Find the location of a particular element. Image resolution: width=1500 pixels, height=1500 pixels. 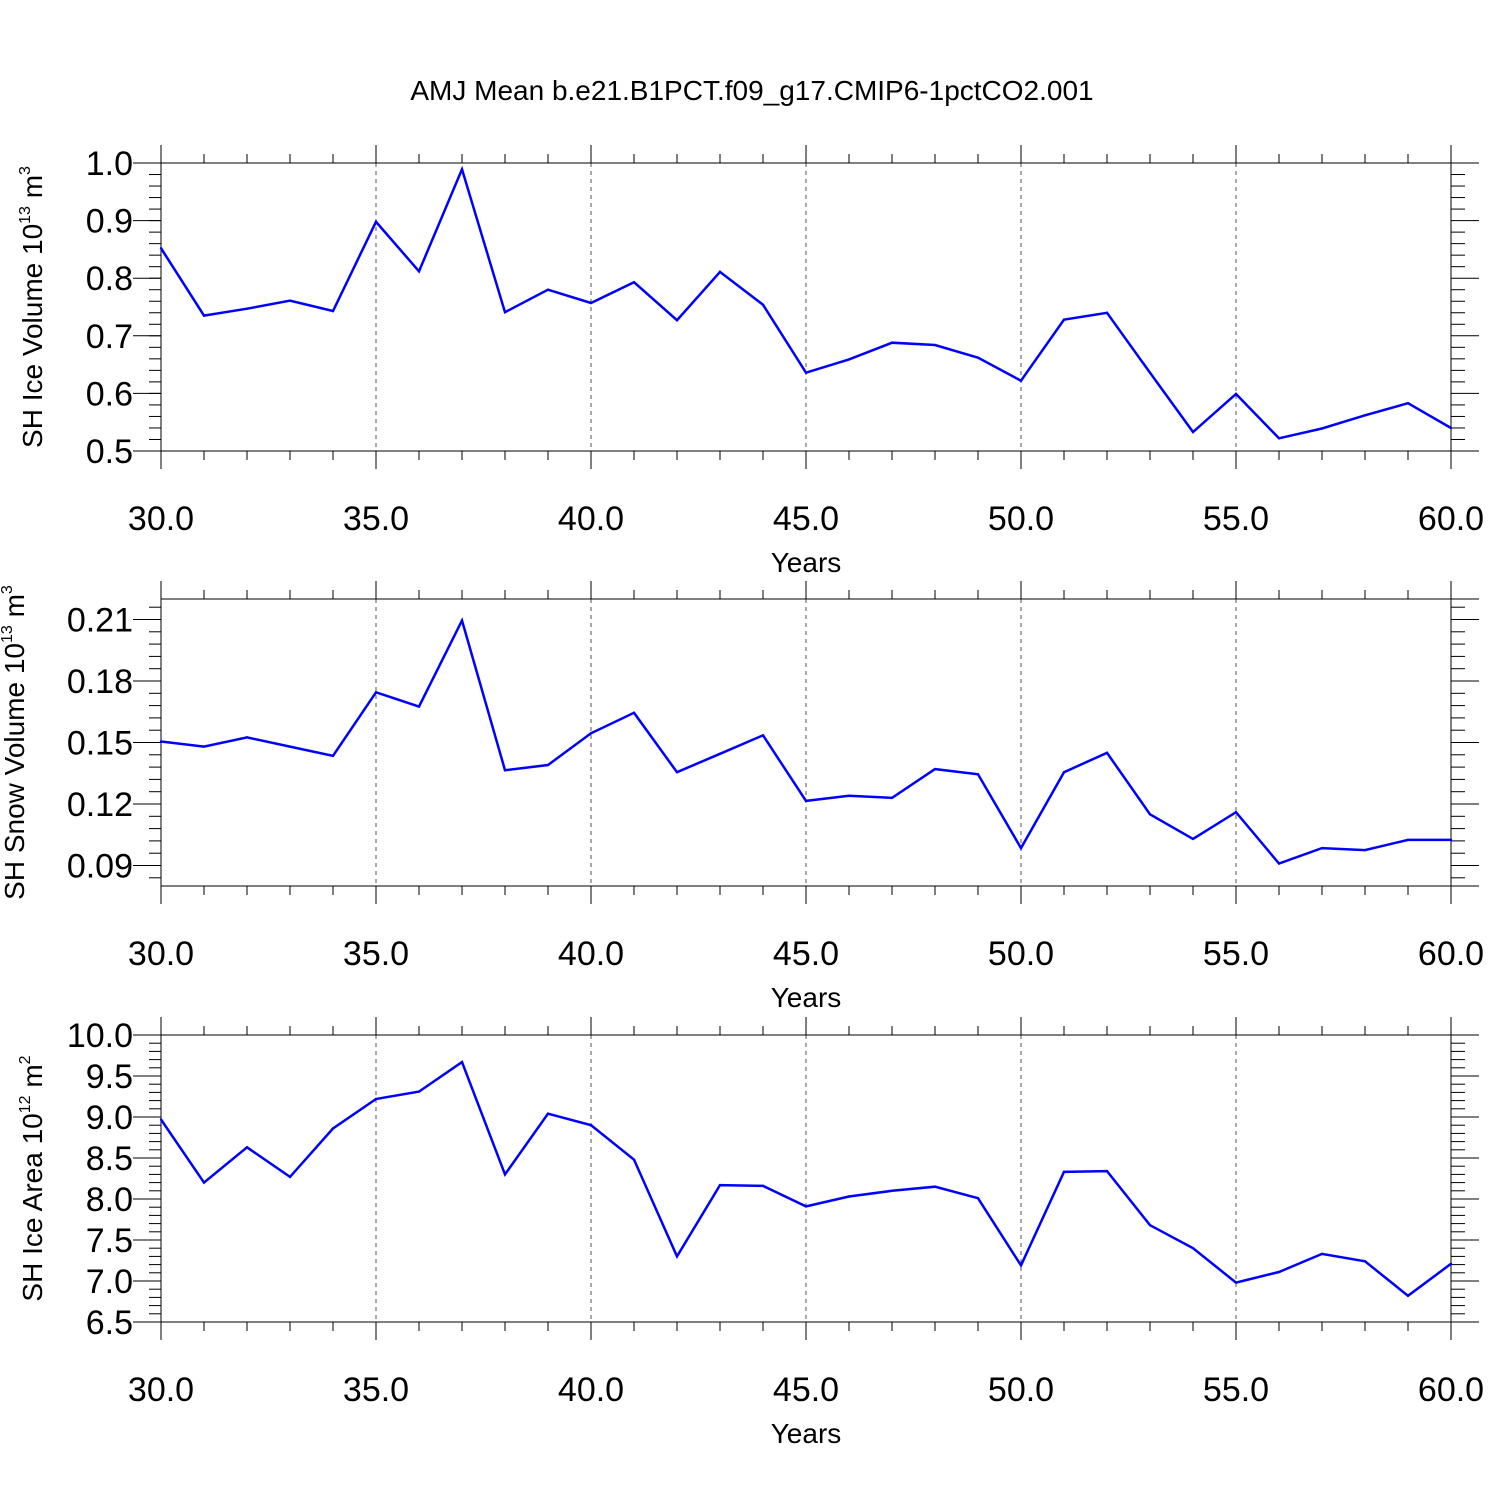

y-tick-label: 10.0 is located at coordinates (100, 1036).